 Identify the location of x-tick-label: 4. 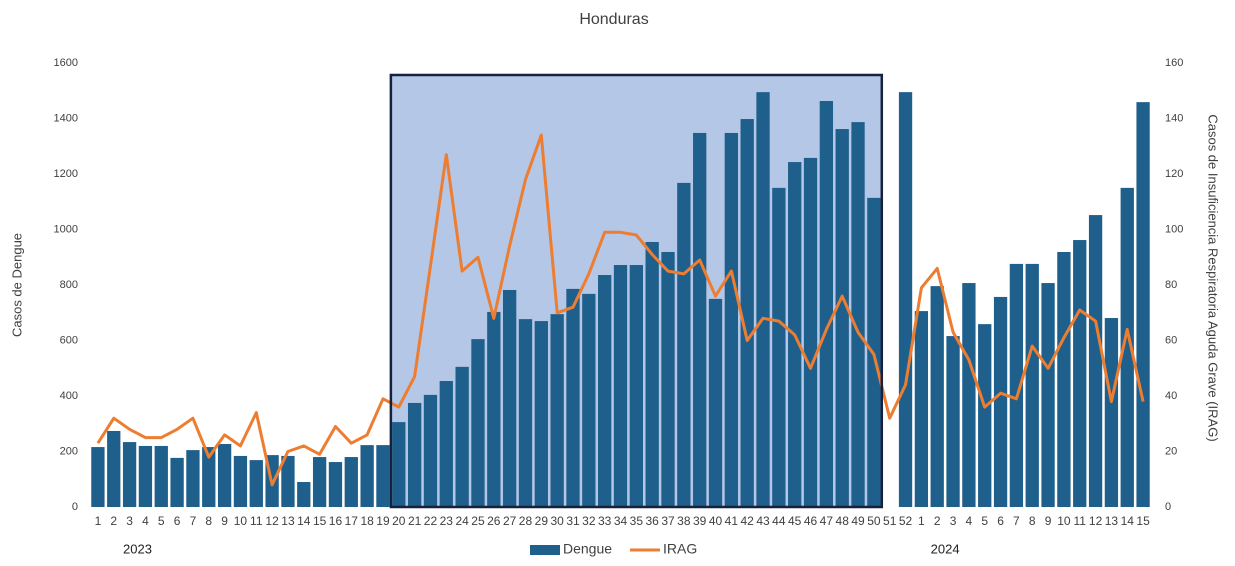
(969, 521).